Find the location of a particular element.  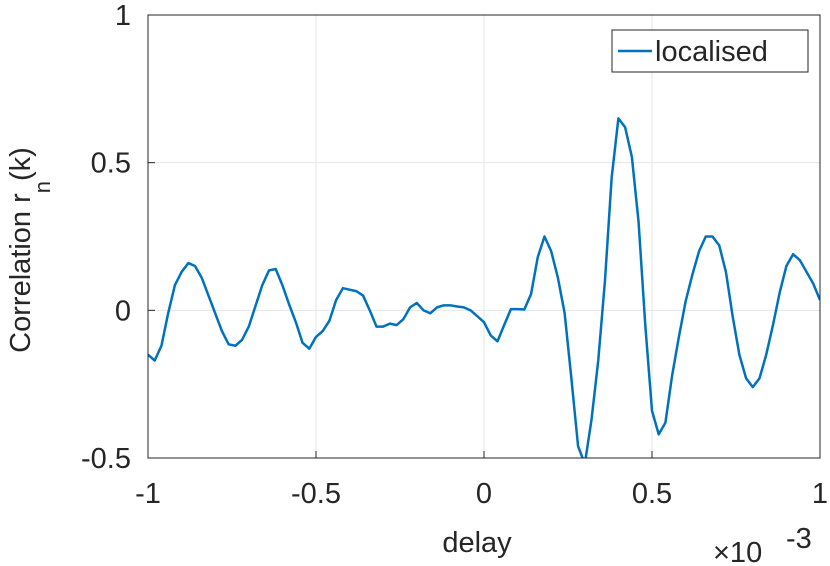

y-axis-label: Correlation rn(k) is located at coordinates (30, 250).